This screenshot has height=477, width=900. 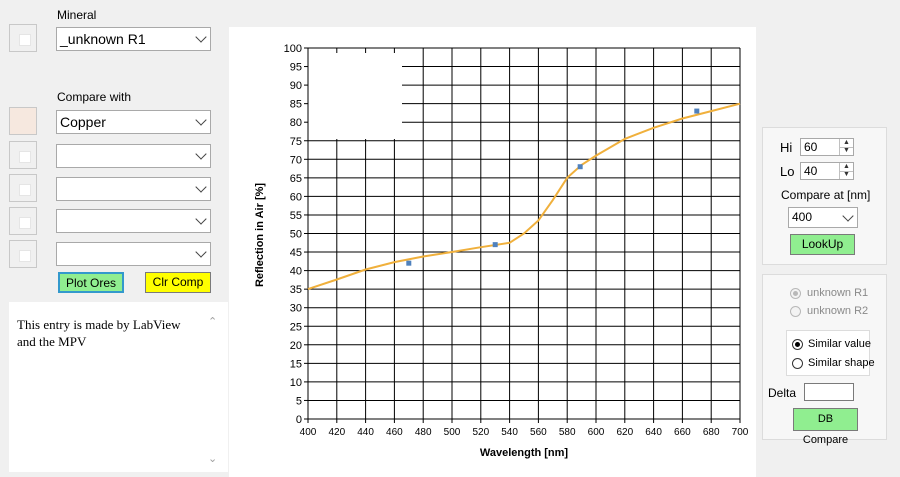 I want to click on y-tick-label: 85, so click(x=296, y=105).